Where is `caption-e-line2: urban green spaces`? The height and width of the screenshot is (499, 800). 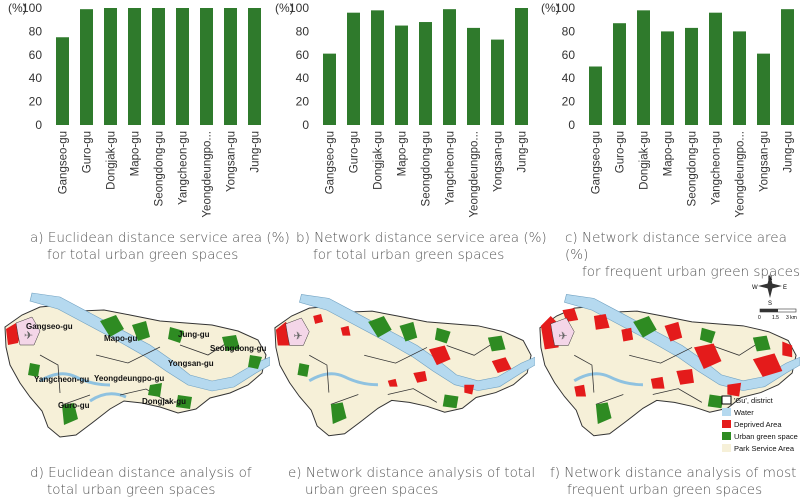 caption-e-line2: urban green spaces is located at coordinates (372, 490).